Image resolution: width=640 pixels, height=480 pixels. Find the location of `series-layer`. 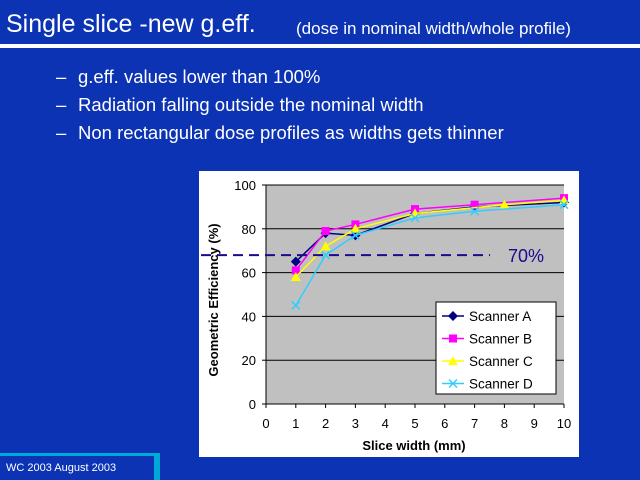

series-layer is located at coordinates (429, 252).